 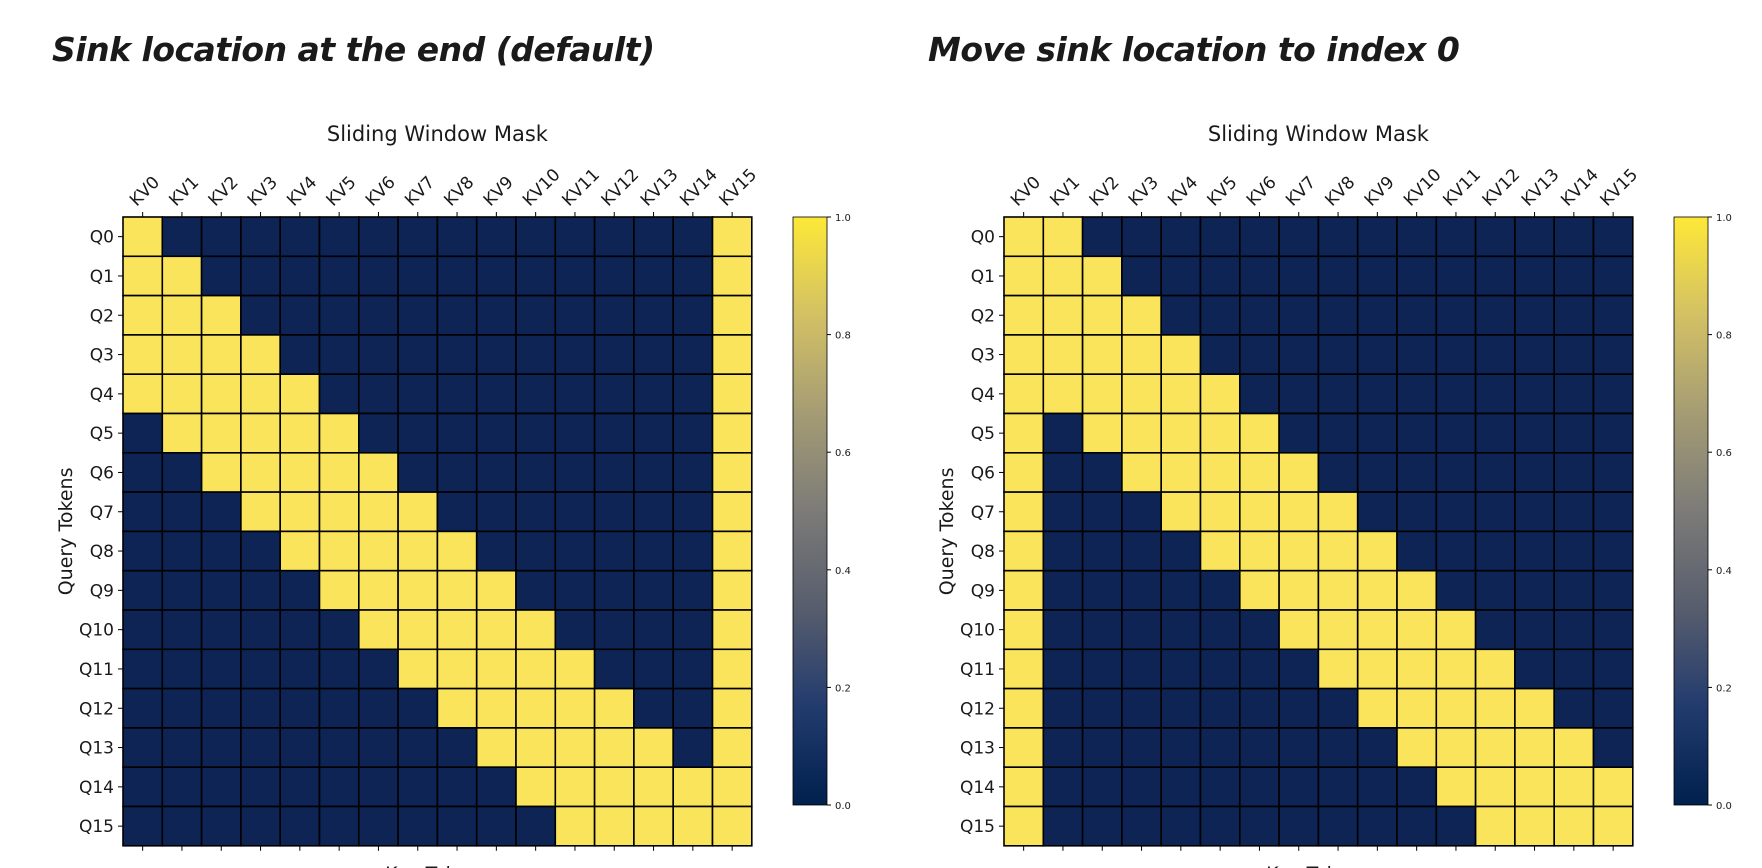 What do you see at coordinates (1724, 688) in the screenshot?
I see `colorbar-tick-label: 0.2` at bounding box center [1724, 688].